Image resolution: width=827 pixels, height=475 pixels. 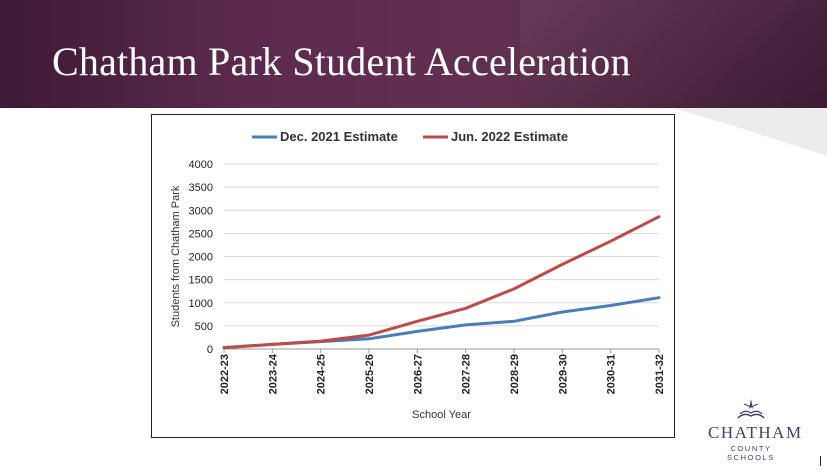 I want to click on y-axis-label: Students from Chatham Park, so click(x=176, y=256).